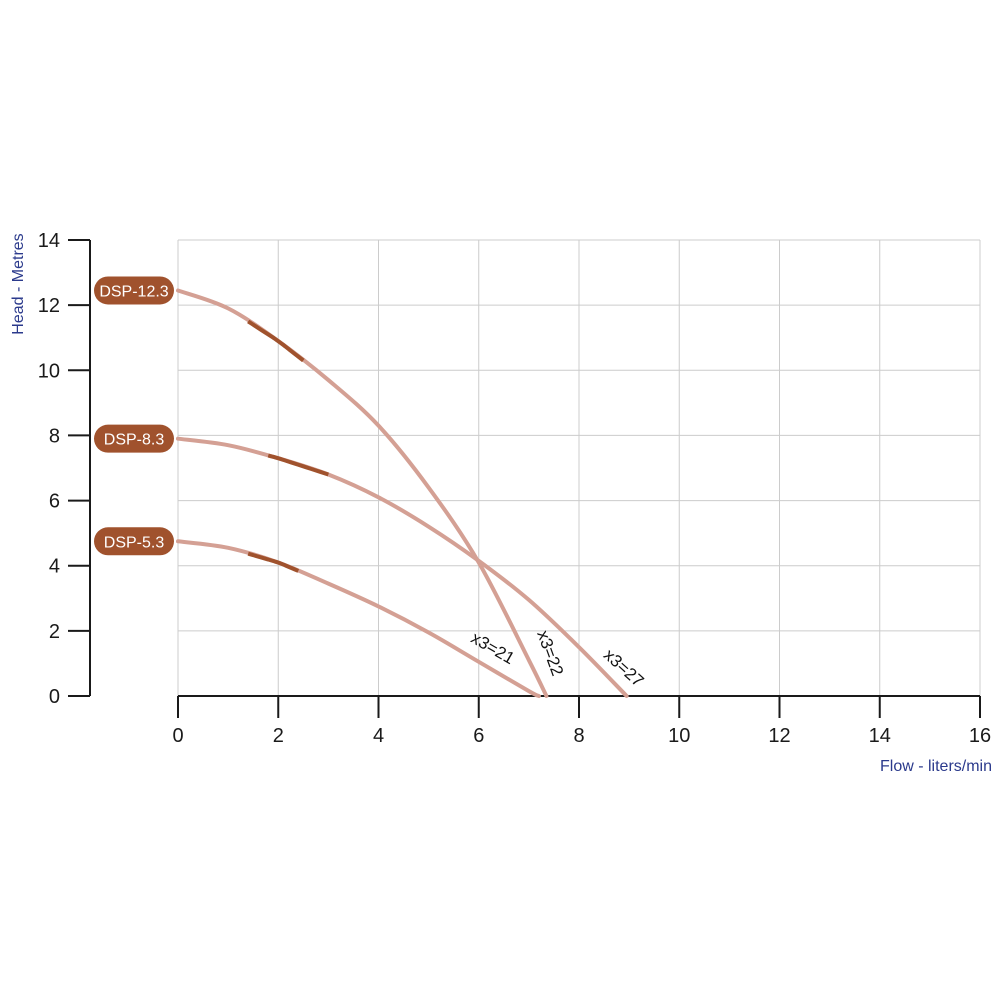  Describe the element at coordinates (49, 371) in the screenshot. I see `y-tick-label: 10` at that location.